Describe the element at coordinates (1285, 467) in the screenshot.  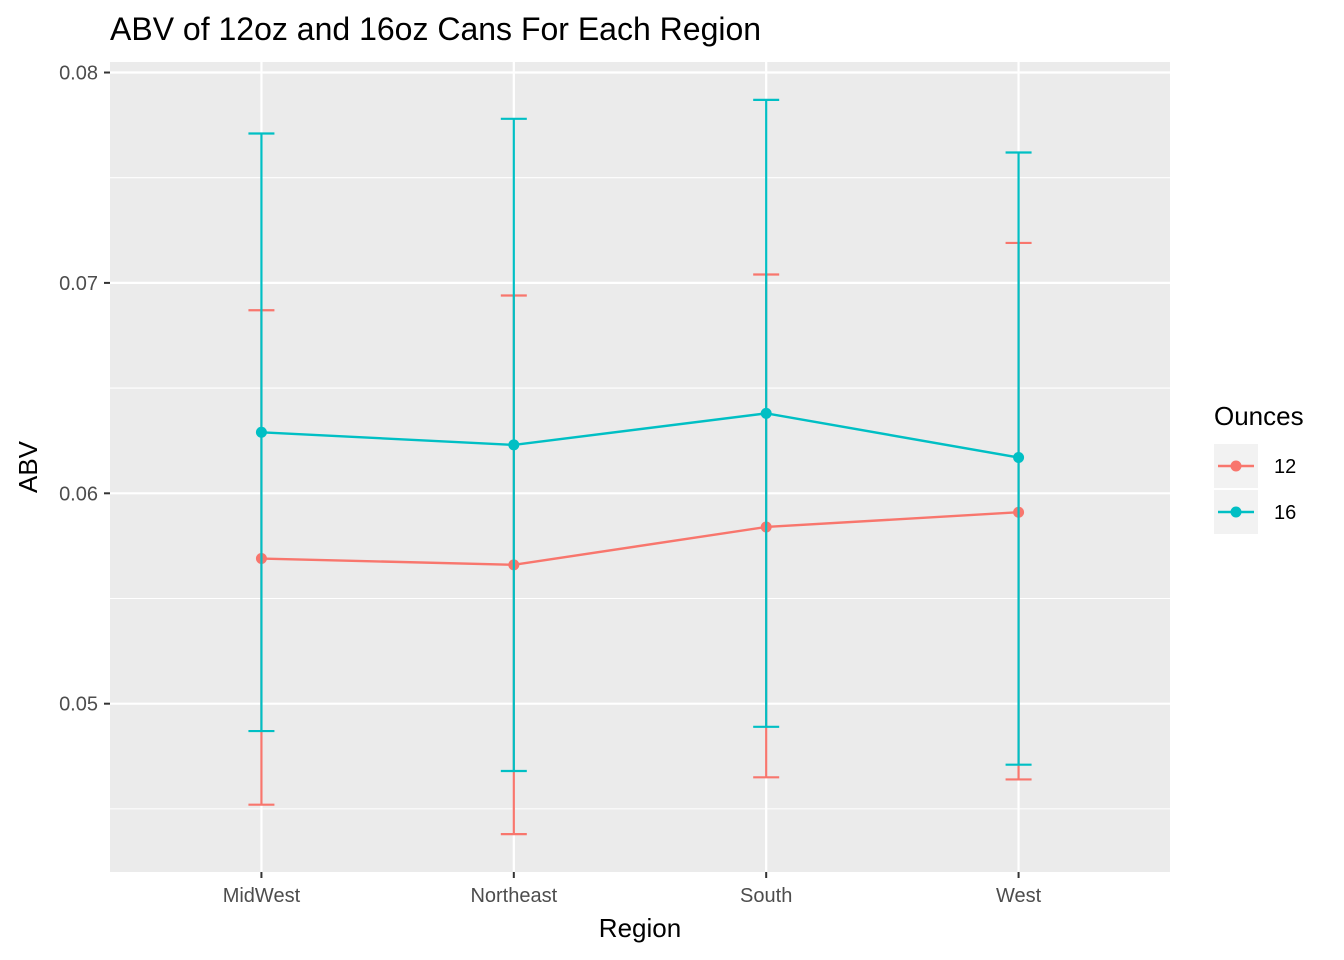
I see `legend-label: 12` at that location.